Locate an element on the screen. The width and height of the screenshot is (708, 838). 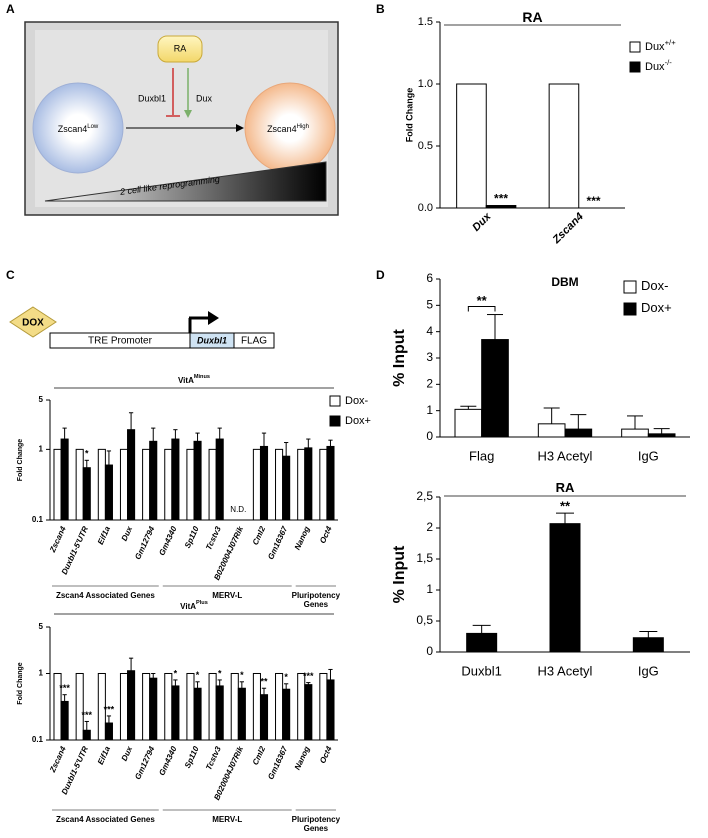
inducer-label: DOX is located at coordinates (33, 323).